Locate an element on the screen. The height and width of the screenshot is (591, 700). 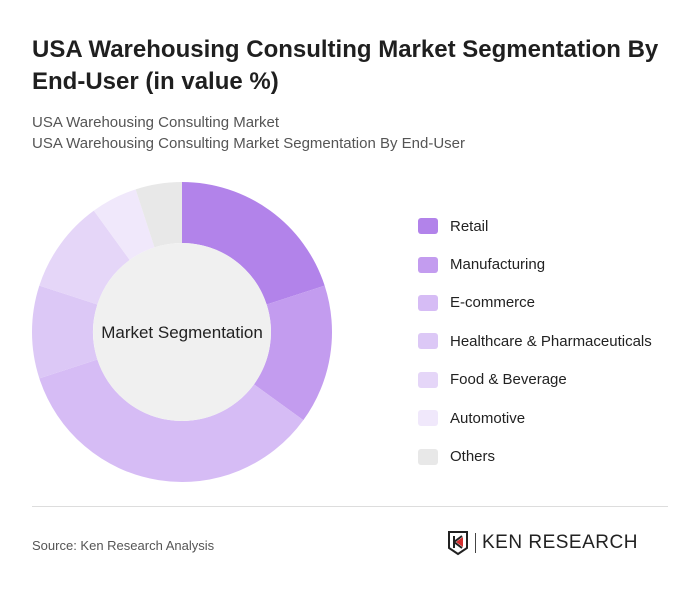
legend-item: Others is located at coordinates (535, 456).